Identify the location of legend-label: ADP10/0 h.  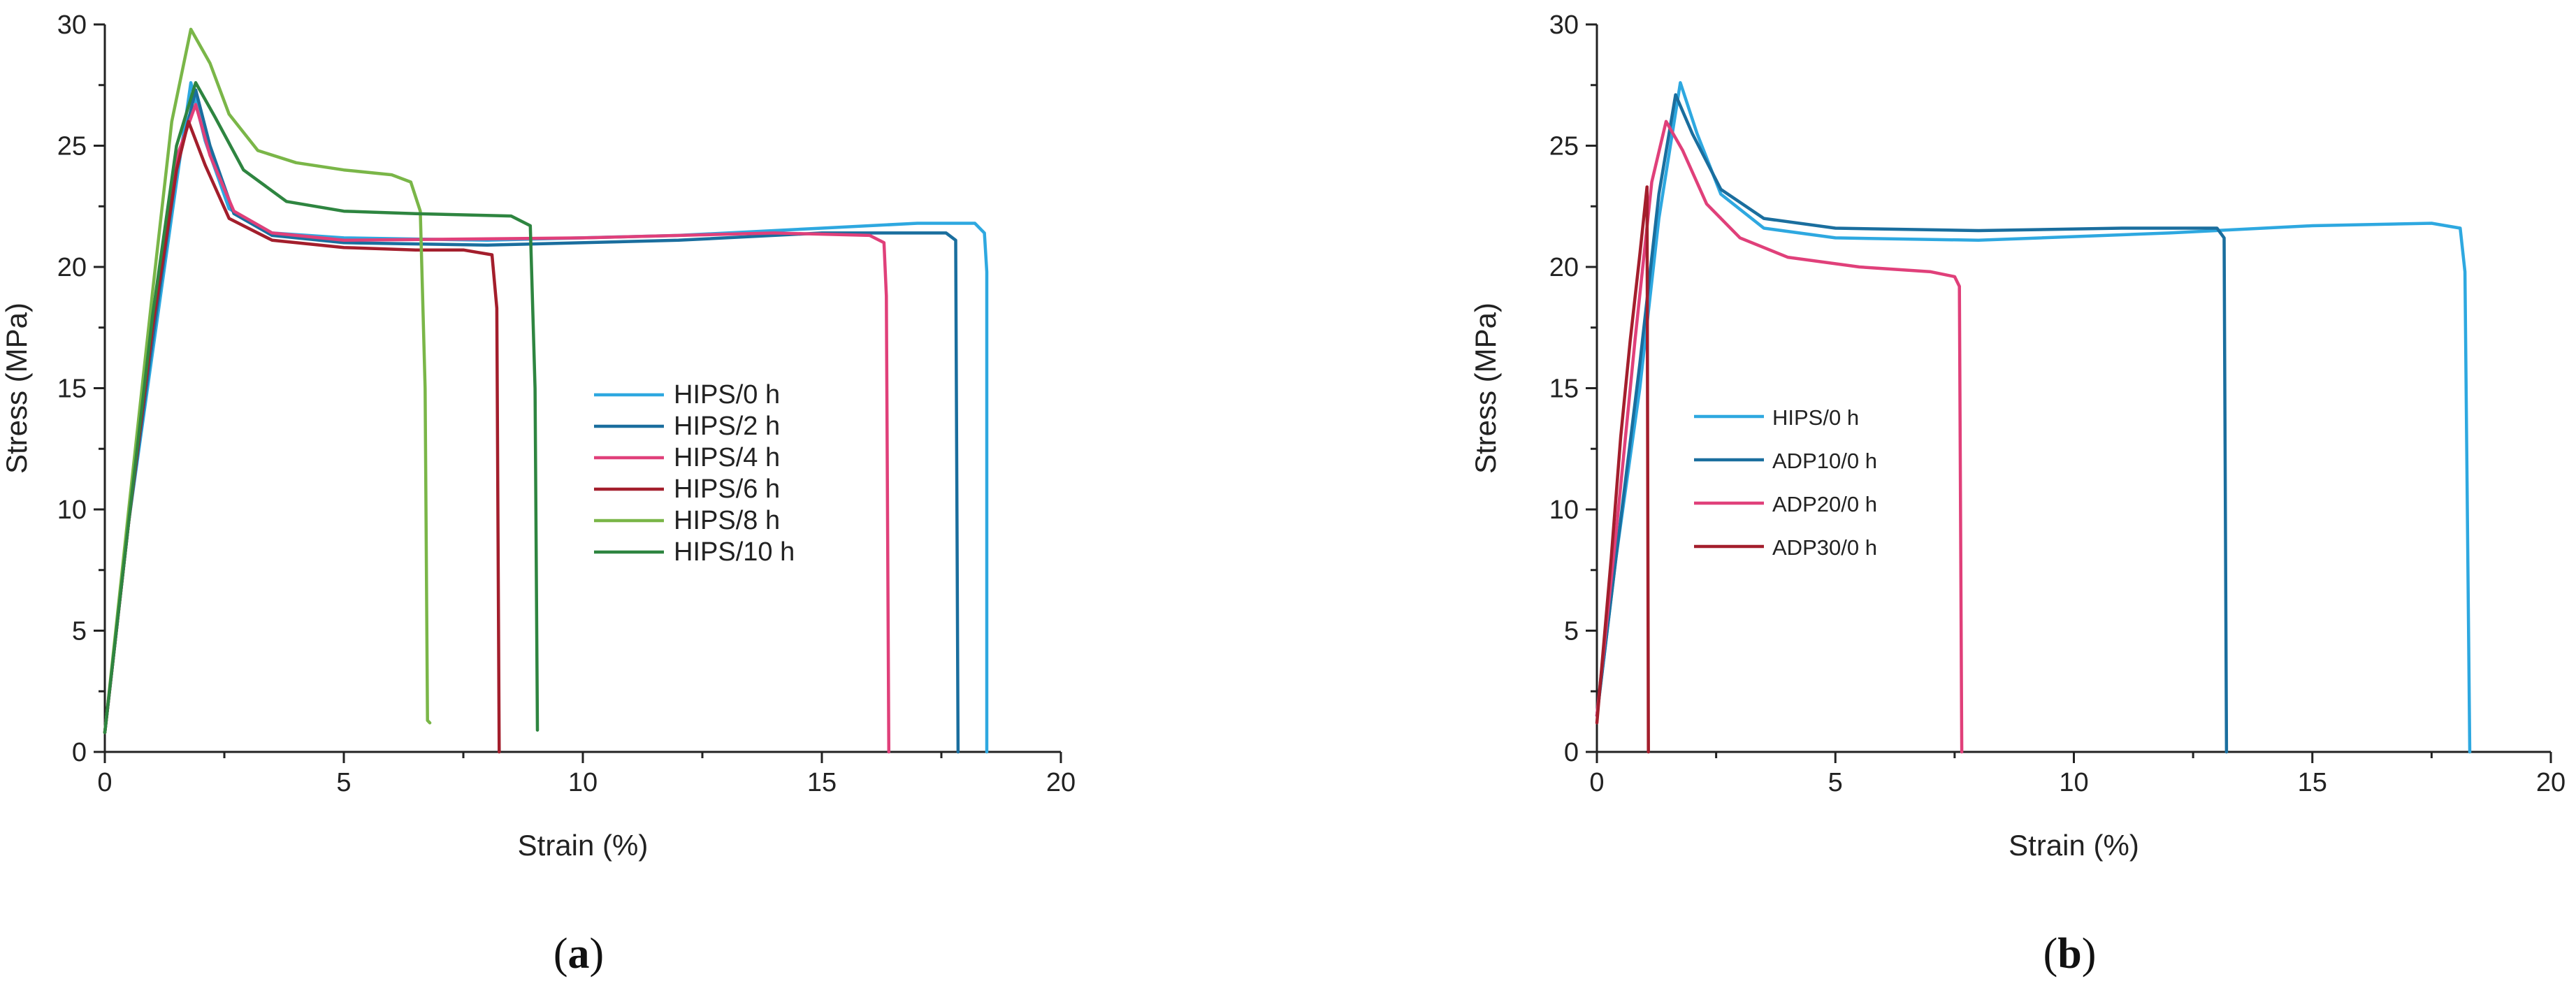
(1825, 461).